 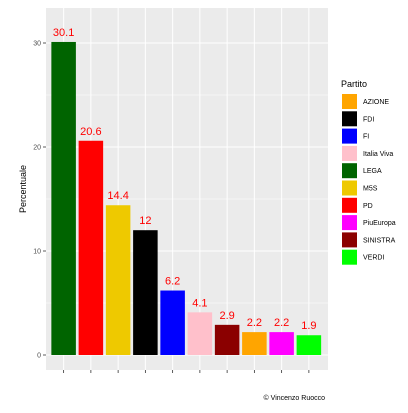 What do you see at coordinates (37, 252) in the screenshot?
I see `y-tick-label: 10` at bounding box center [37, 252].